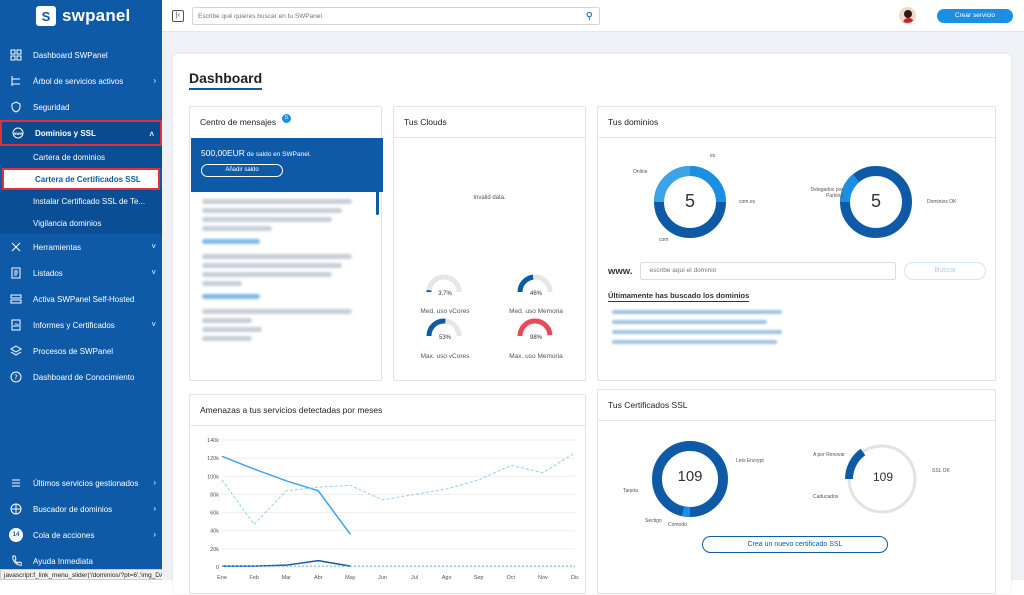 This screenshot has height=595, width=1024. What do you see at coordinates (447, 578) in the screenshot?
I see `x-tick-label: Ago` at bounding box center [447, 578].